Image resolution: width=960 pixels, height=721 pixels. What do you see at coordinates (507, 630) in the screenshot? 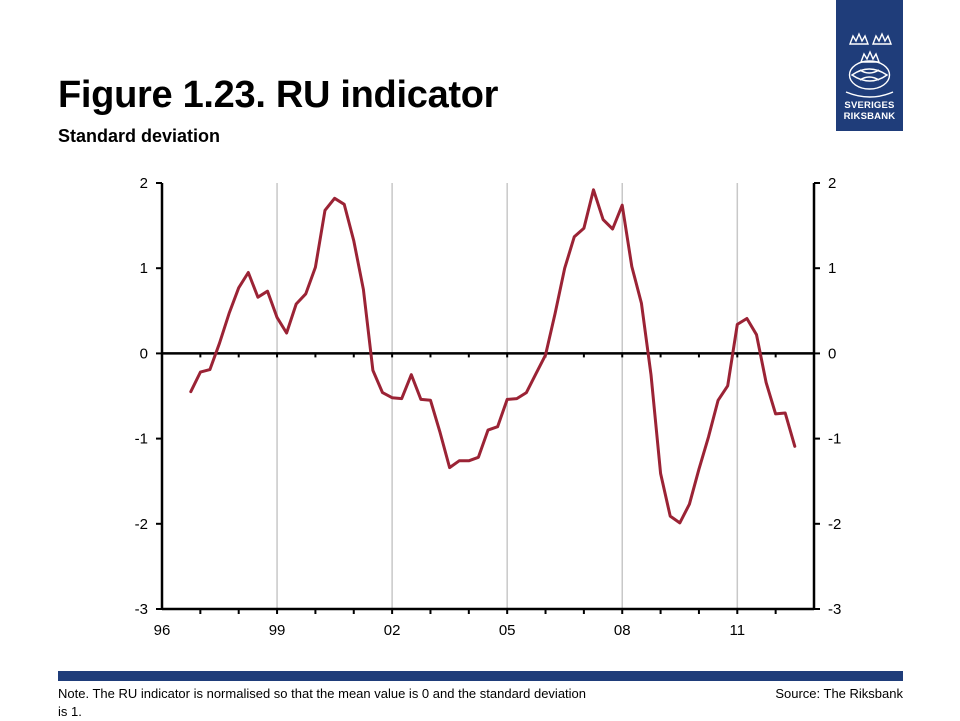
I see `x-tick-label-05: 05` at bounding box center [507, 630].